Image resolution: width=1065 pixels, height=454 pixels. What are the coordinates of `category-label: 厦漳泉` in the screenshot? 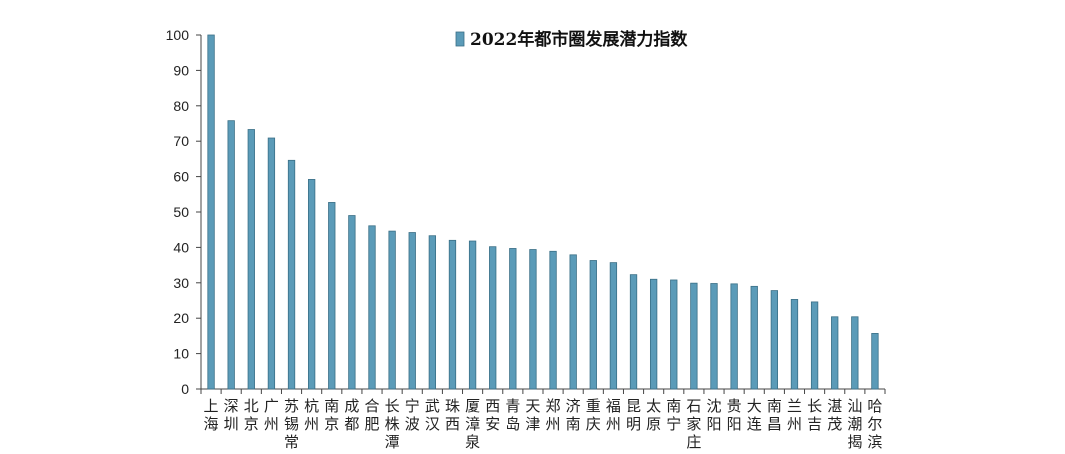 It's located at (472, 424).